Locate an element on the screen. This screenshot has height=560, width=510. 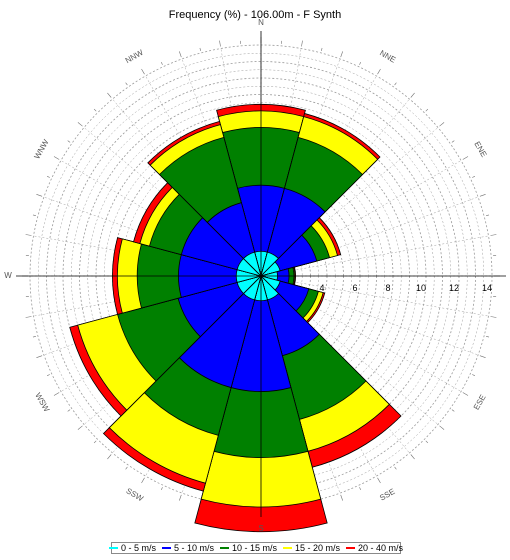
legend-item: 15 - 20 m/s is located at coordinates (311, 548).